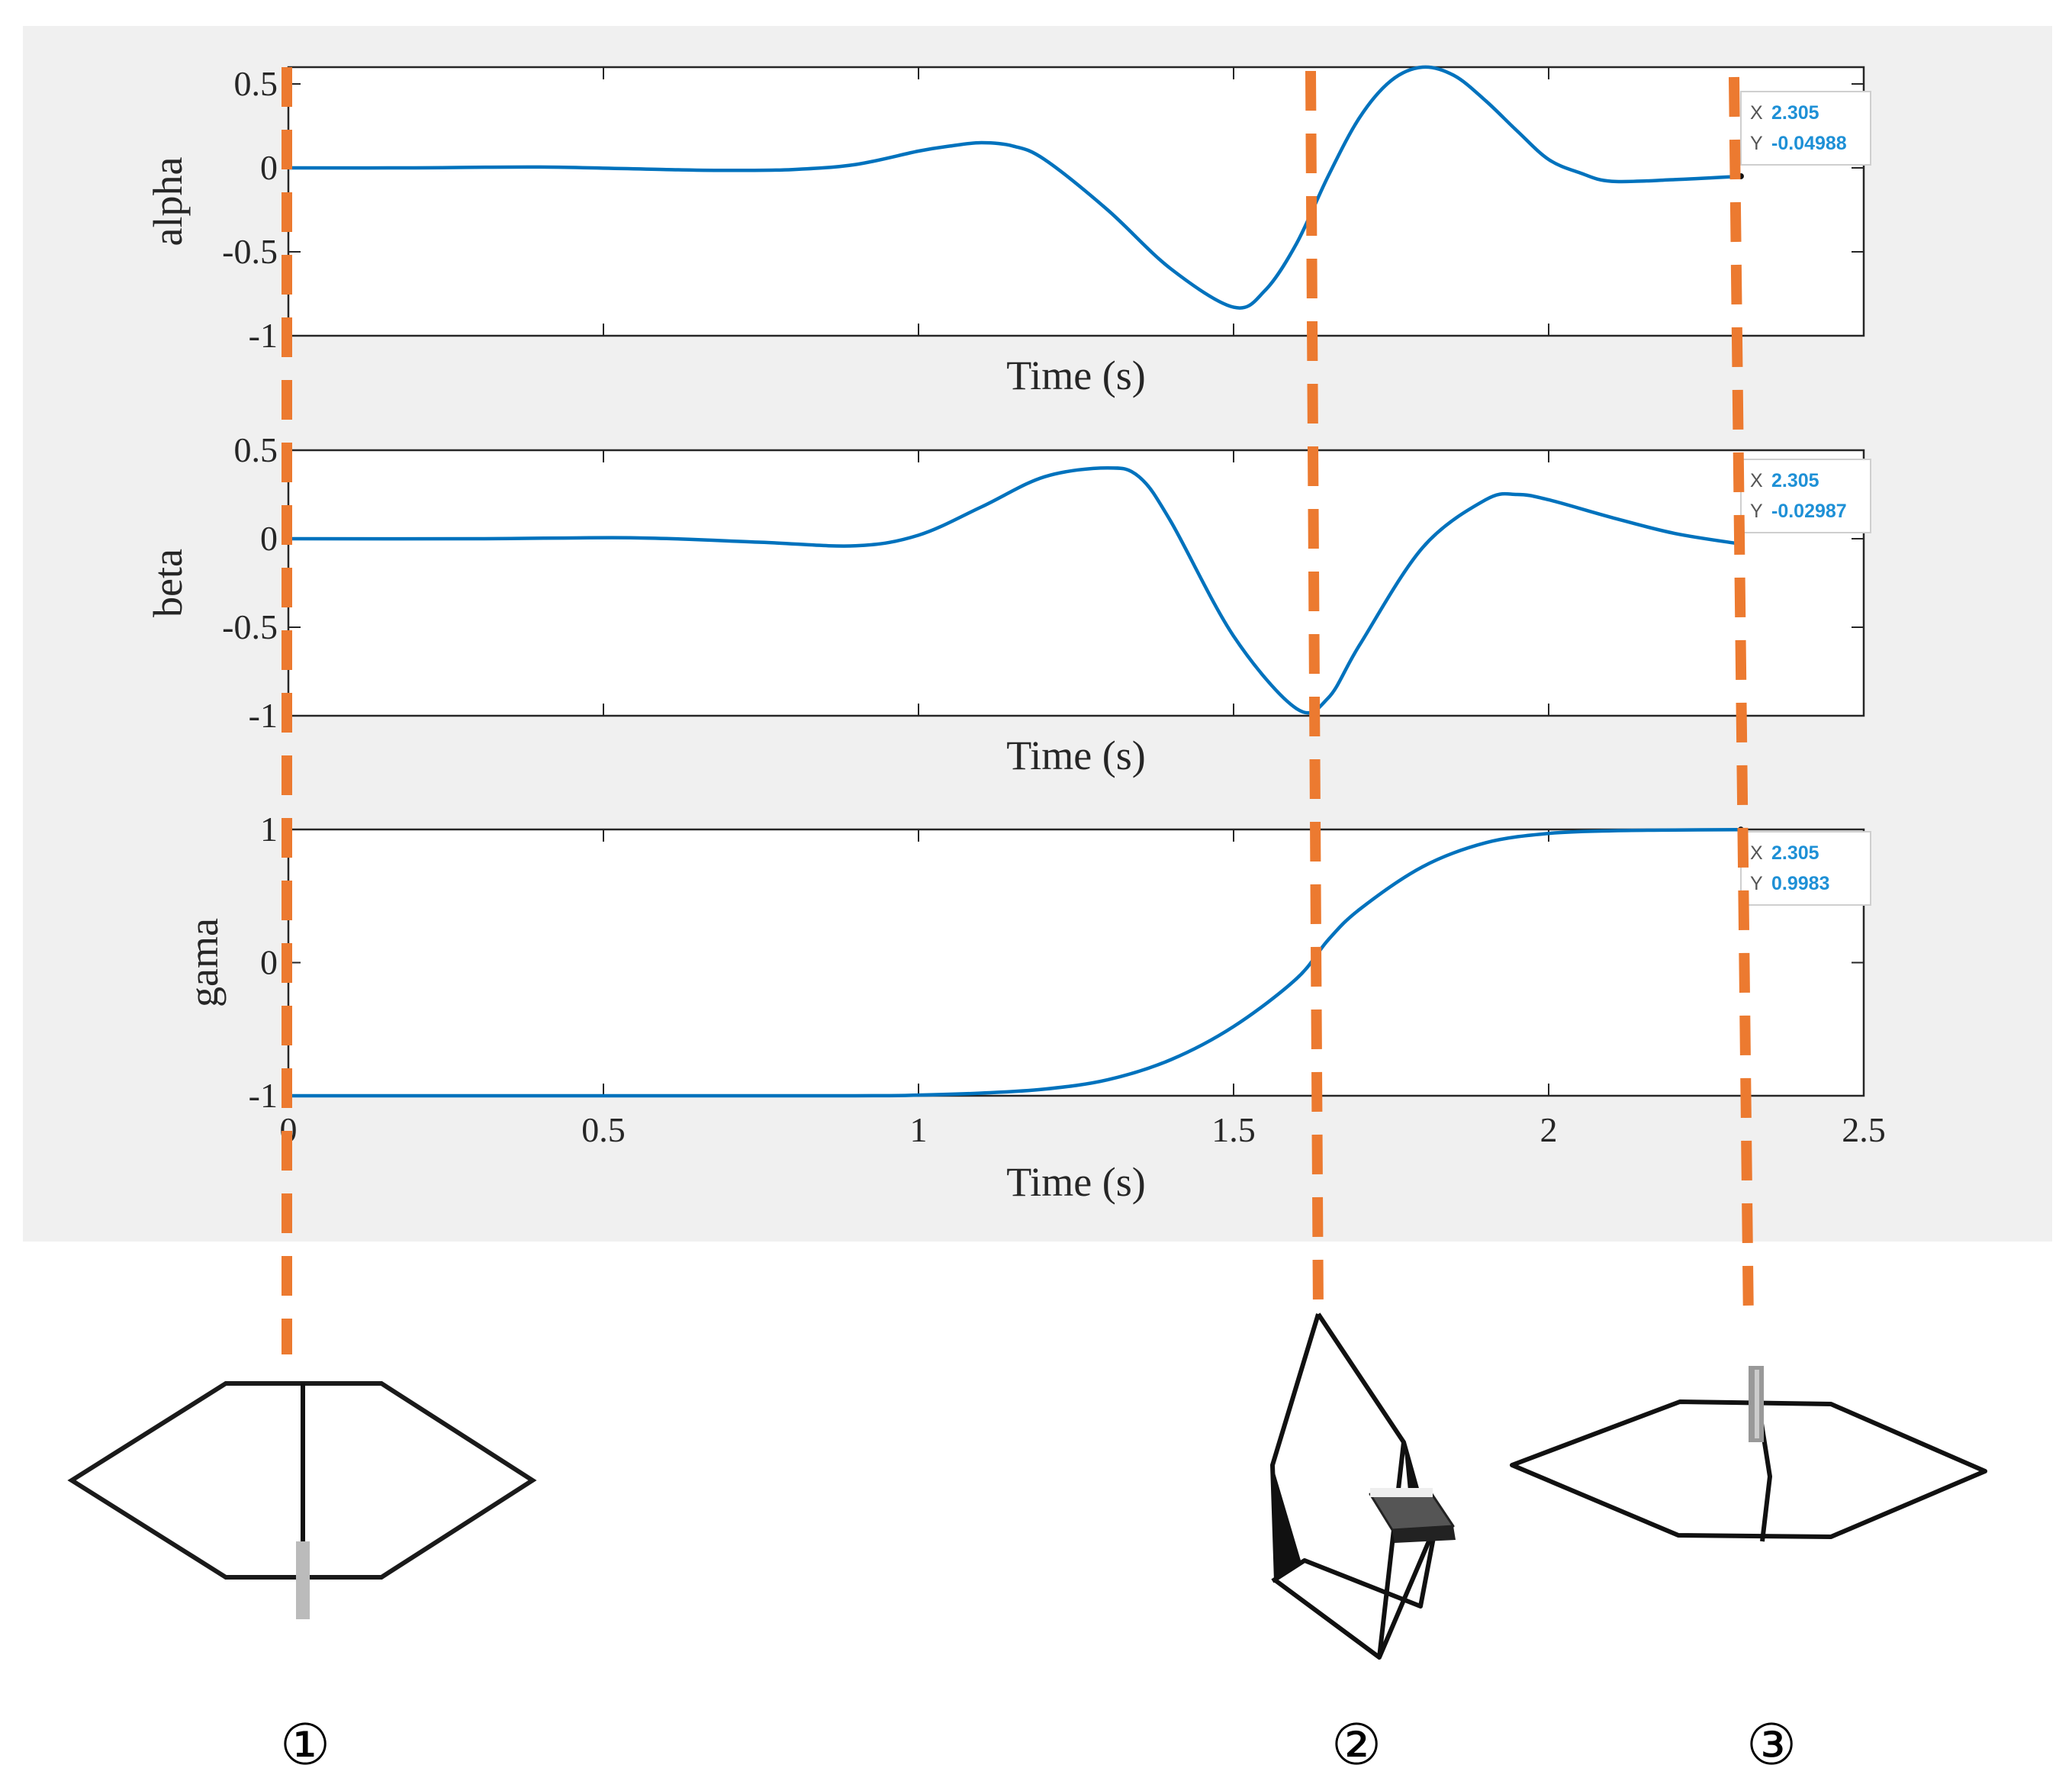 This screenshot has height=1781, width=2072. What do you see at coordinates (1412, 1511) in the screenshot?
I see `block-top` at bounding box center [1412, 1511].